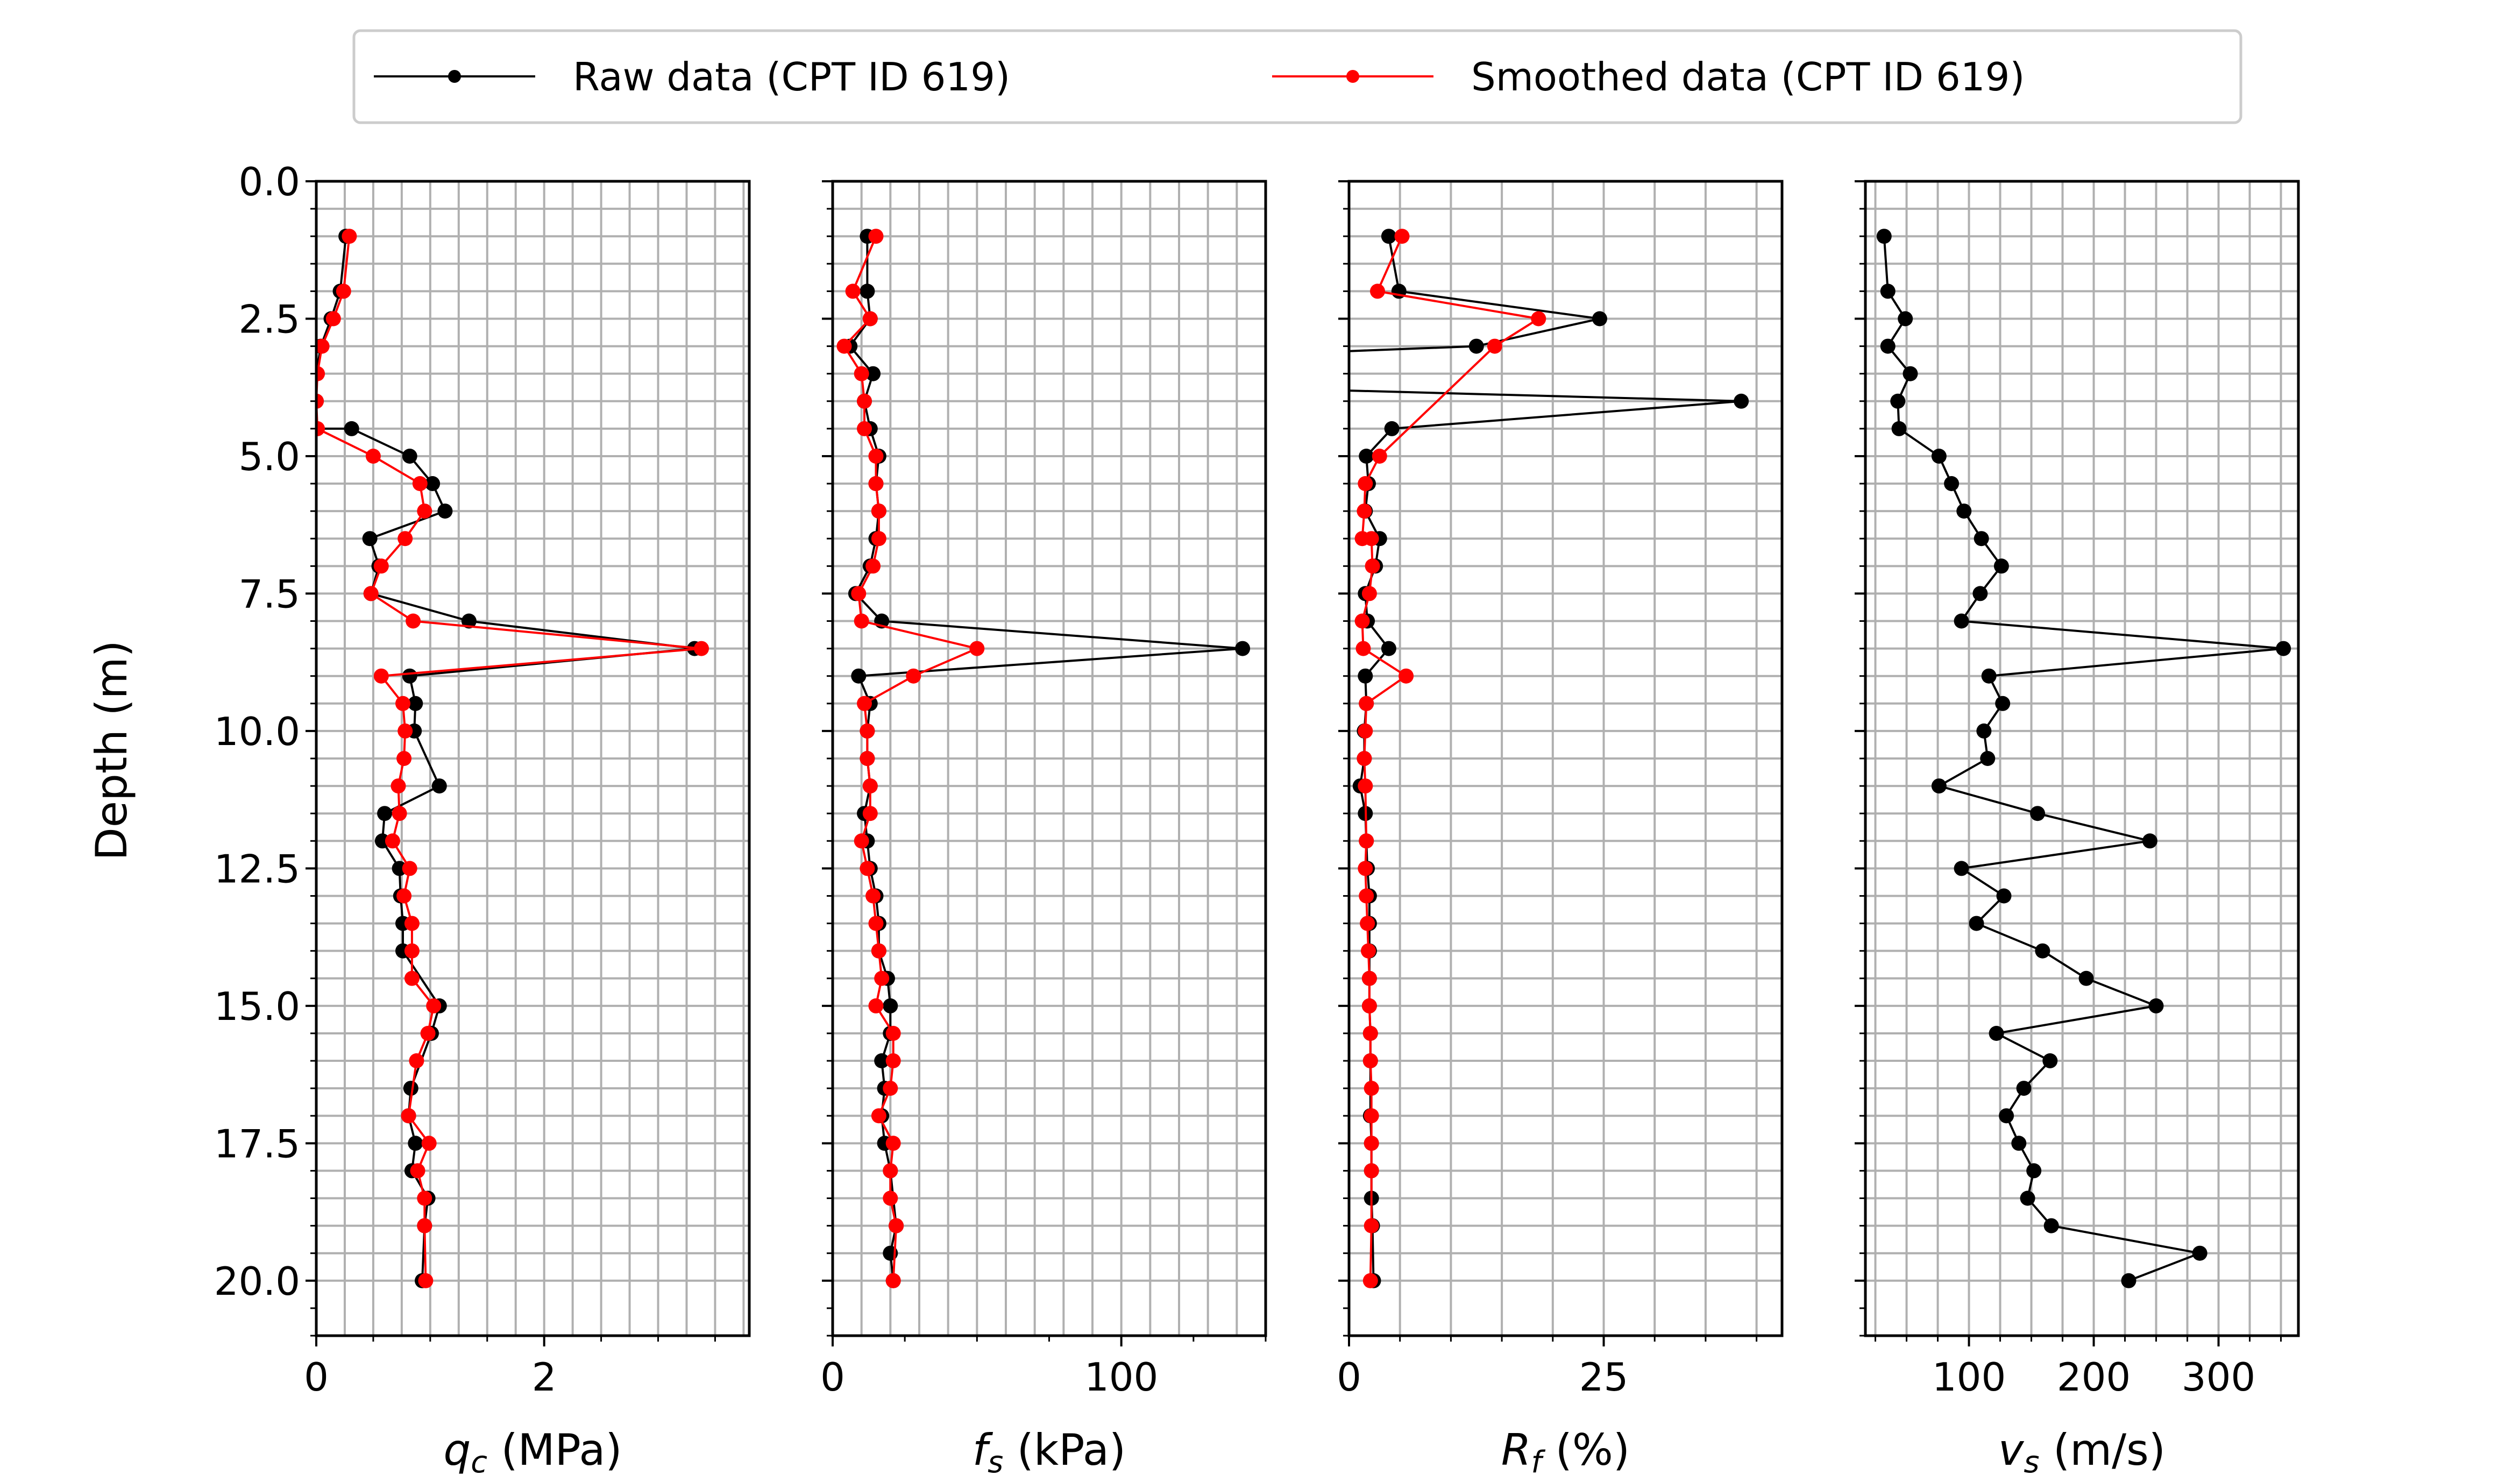 The height and width of the screenshot is (1482, 2520). I want to click on qc-ytick-label: 5.0, so click(269, 456).